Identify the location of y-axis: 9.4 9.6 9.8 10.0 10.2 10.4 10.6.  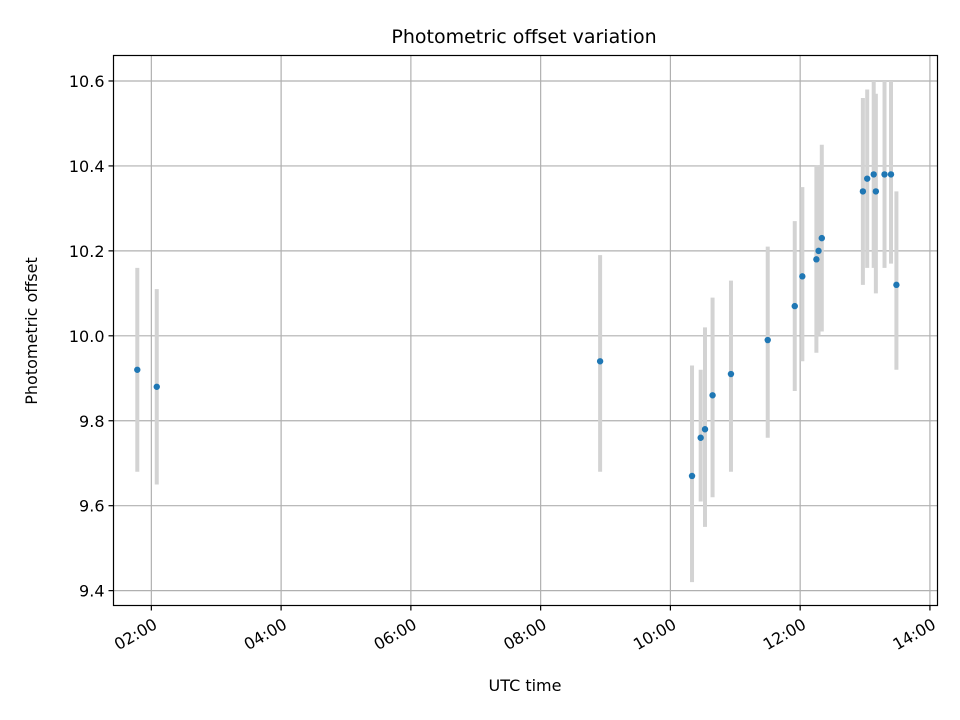
(91, 336).